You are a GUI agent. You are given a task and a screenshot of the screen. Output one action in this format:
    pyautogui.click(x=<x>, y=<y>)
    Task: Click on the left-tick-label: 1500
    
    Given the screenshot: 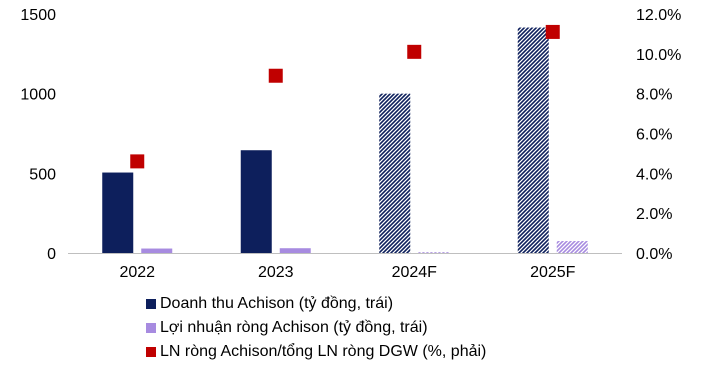 What is the action you would take?
    pyautogui.click(x=38, y=15)
    